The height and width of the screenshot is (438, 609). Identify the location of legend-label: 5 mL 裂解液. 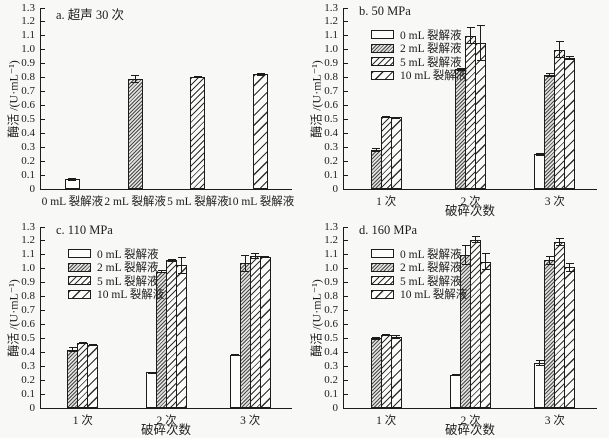
(128, 281).